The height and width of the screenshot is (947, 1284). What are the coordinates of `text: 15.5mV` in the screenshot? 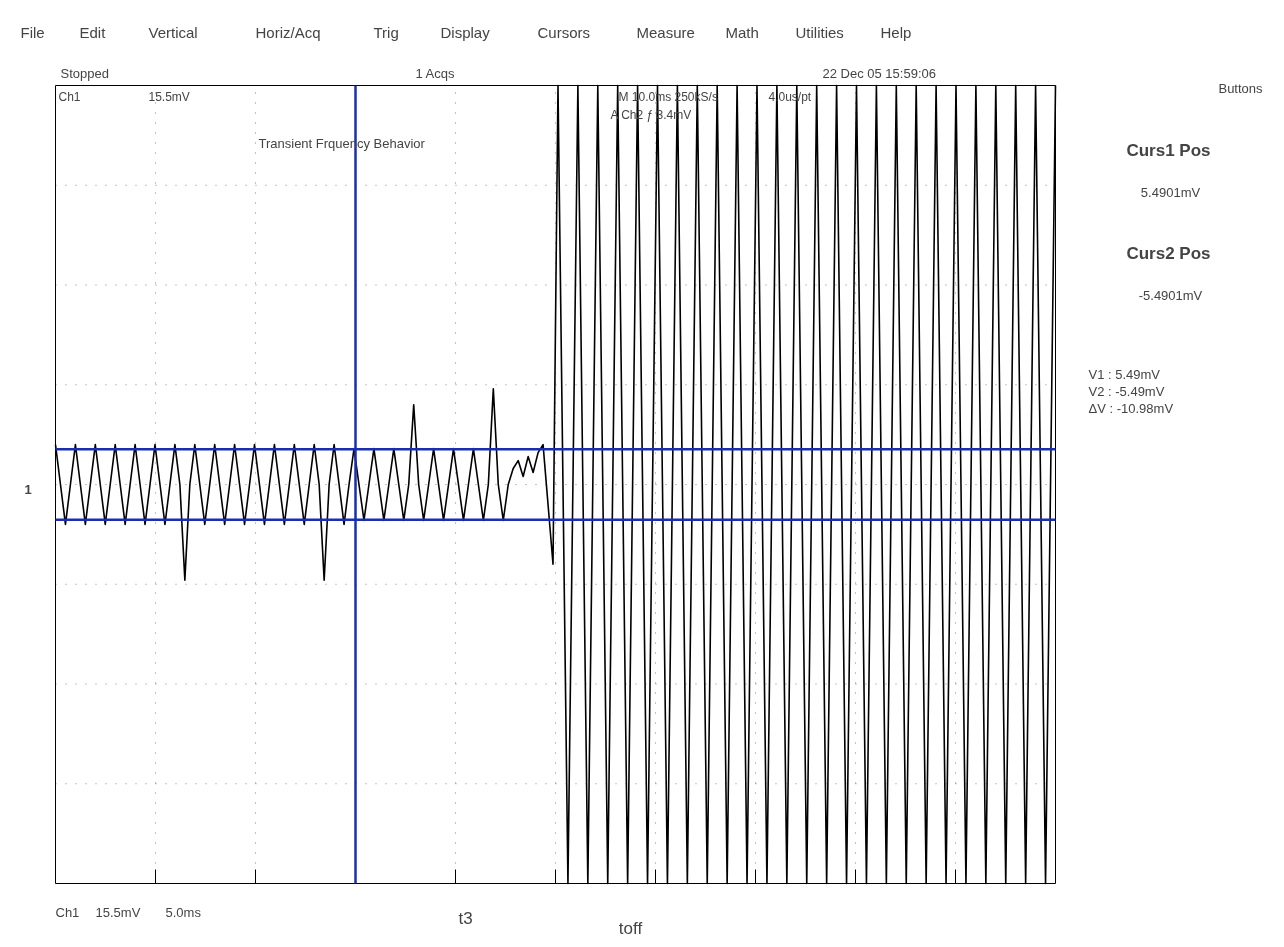 It's located at (118, 912).